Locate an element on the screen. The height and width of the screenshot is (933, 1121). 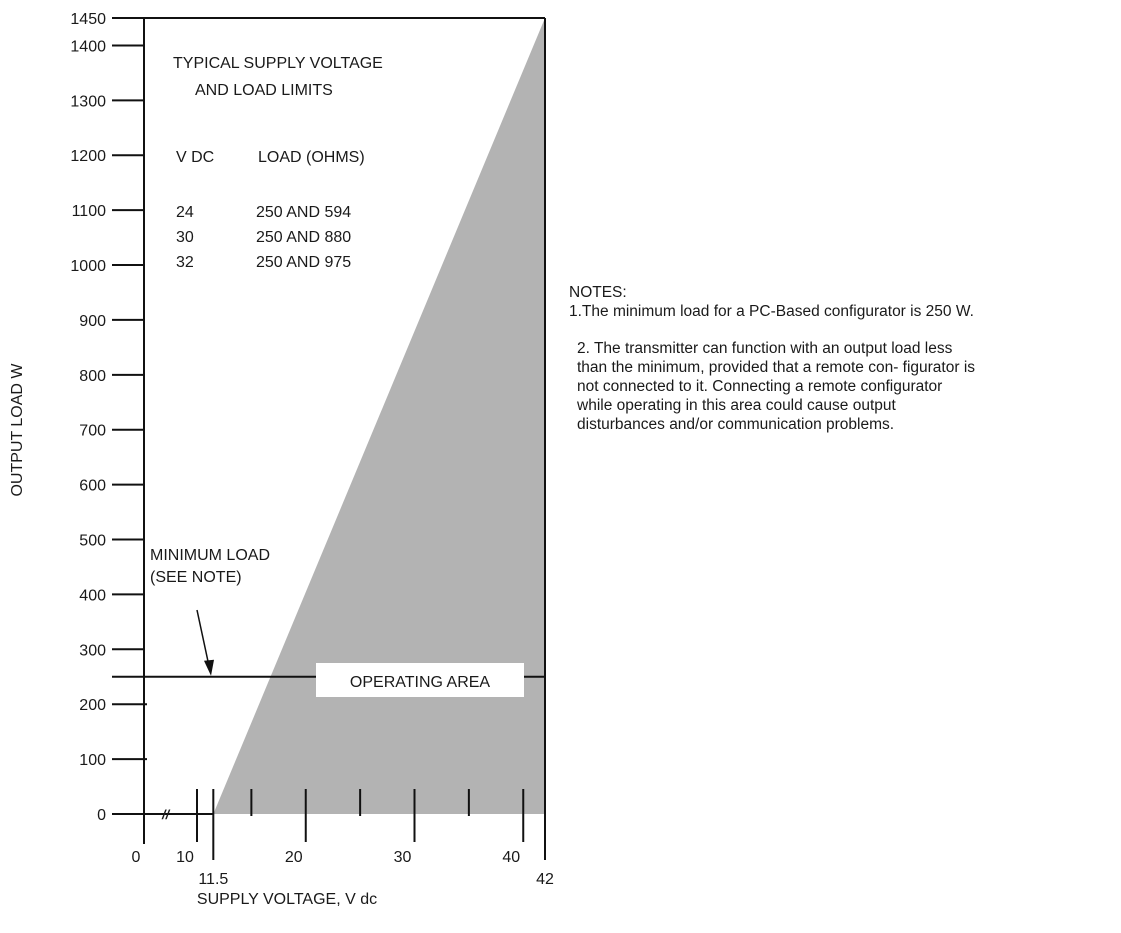
x-axis-title: SUPPLY VOLTAGE, V dc is located at coordinates (287, 899).